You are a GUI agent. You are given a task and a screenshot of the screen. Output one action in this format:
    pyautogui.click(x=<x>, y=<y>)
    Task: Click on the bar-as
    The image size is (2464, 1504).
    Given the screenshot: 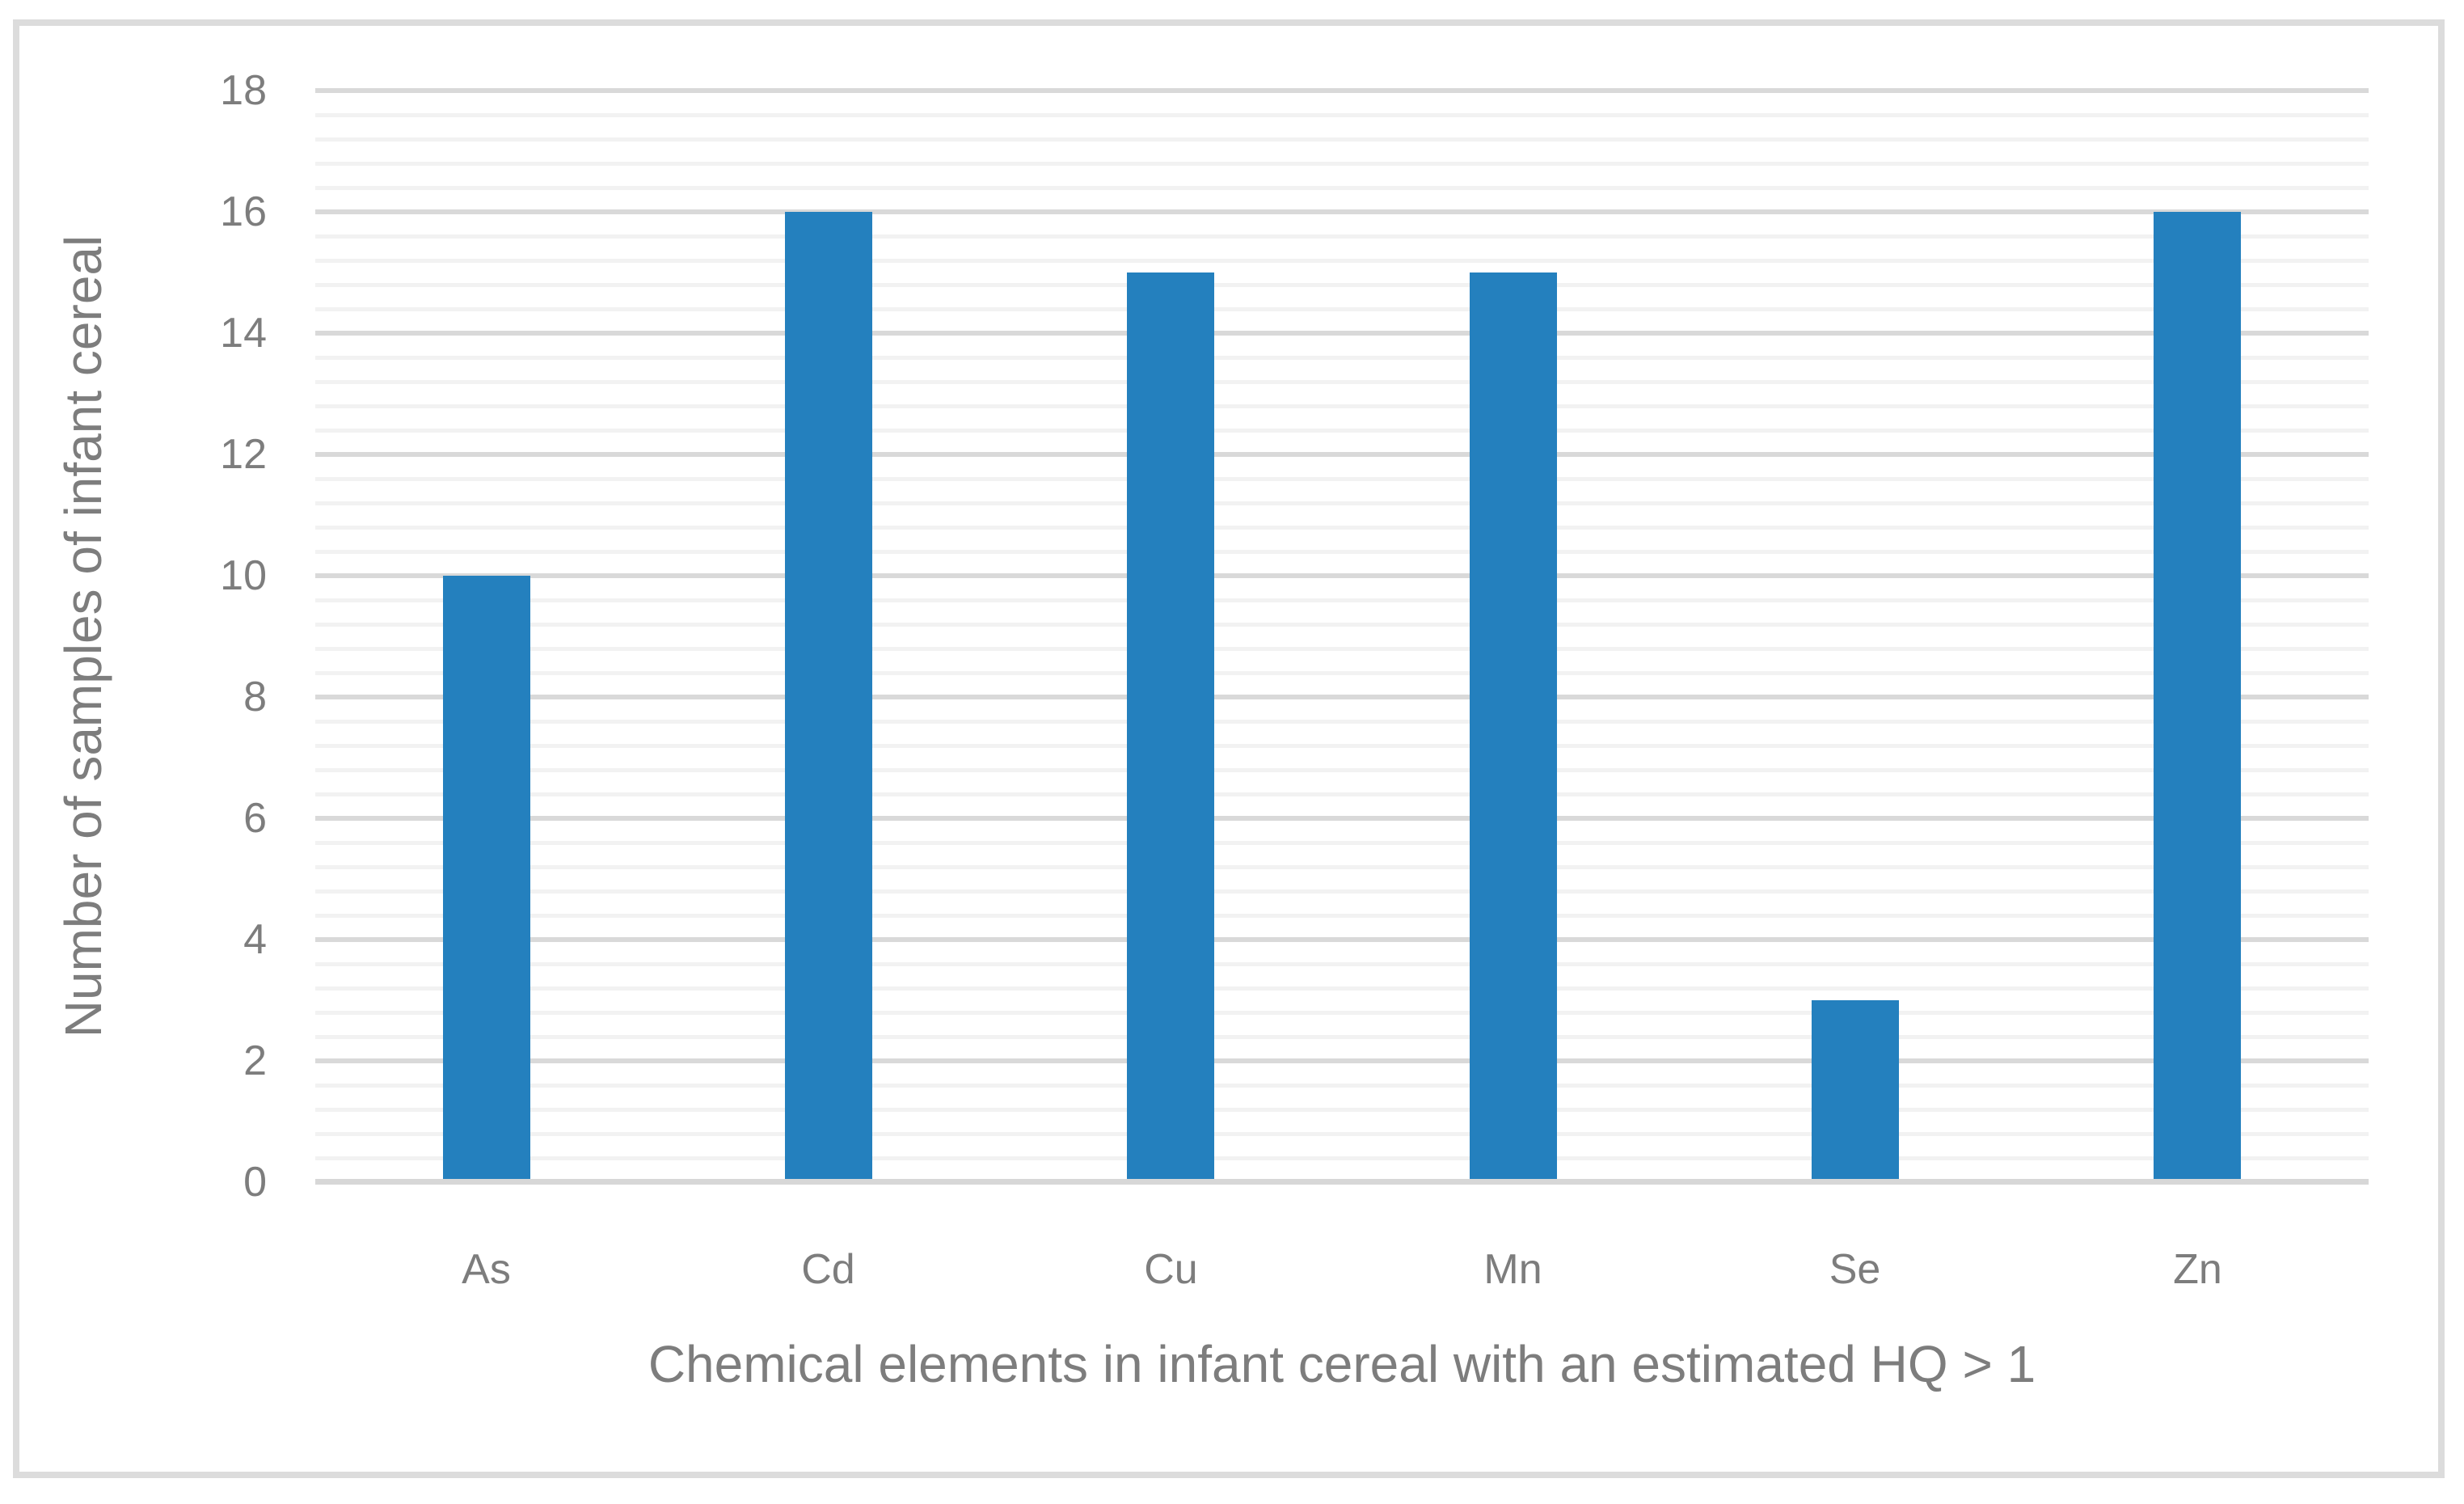 What is the action you would take?
    pyautogui.click(x=487, y=879)
    